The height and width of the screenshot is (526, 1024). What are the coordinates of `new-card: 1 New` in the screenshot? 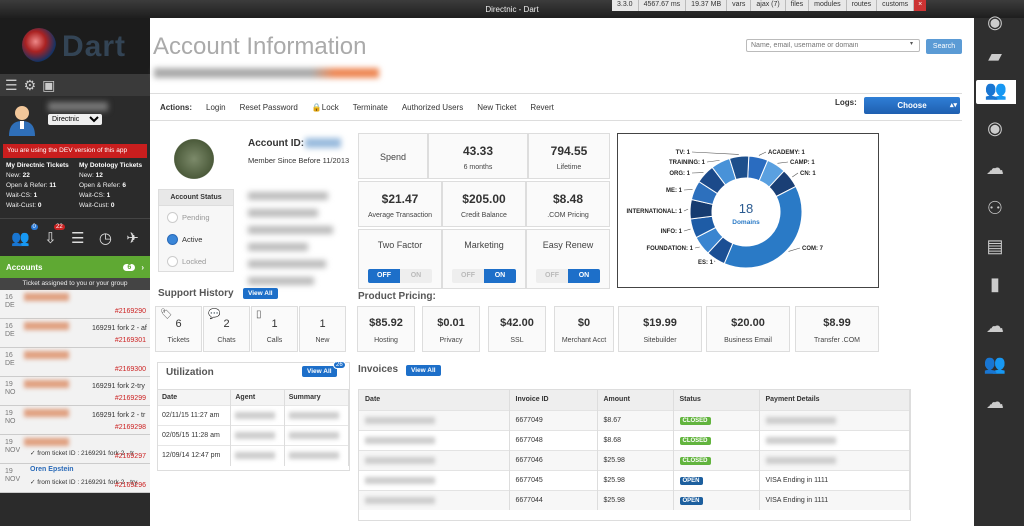 It's located at (322, 329).